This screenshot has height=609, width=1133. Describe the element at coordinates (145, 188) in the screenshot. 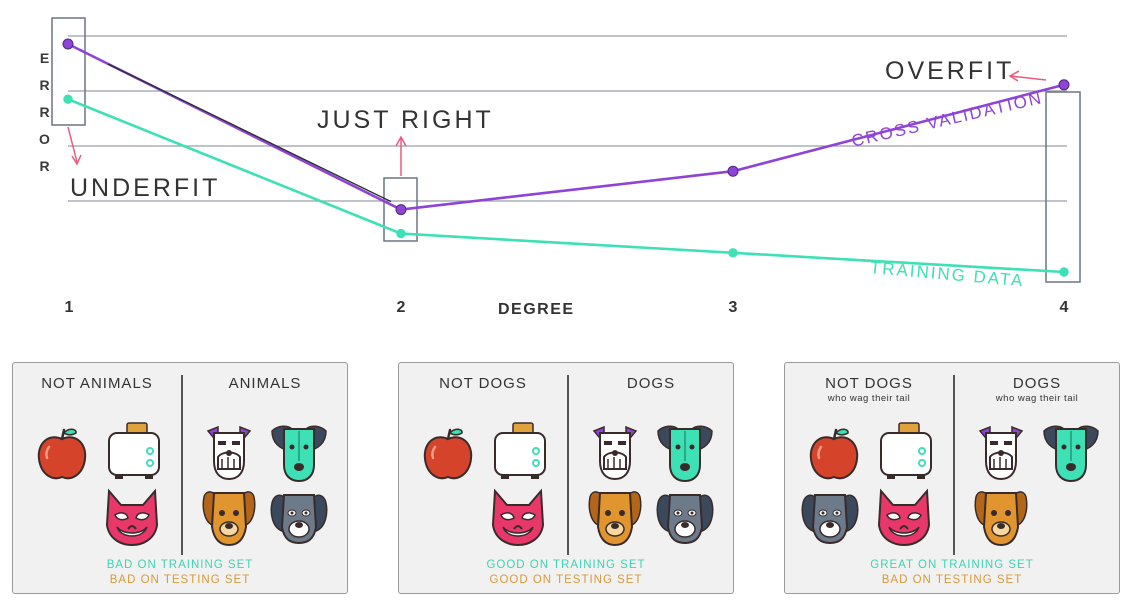

I see `annotation-underfit: UNDERFIT` at that location.